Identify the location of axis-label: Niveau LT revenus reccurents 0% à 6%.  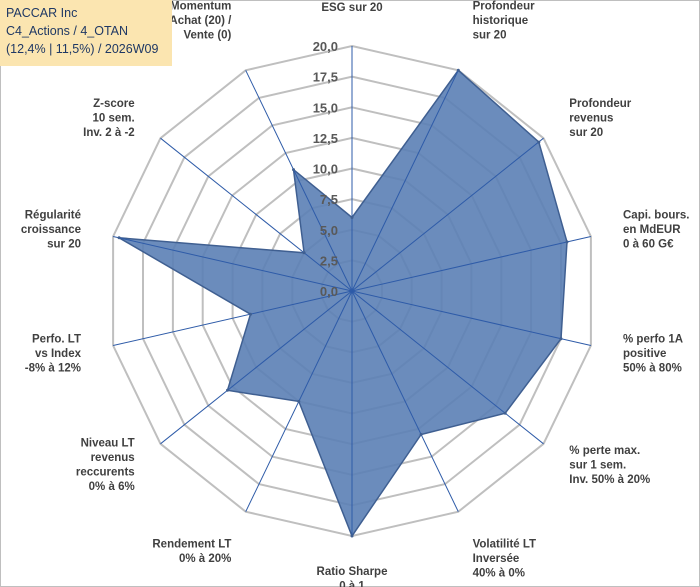
(105, 466).